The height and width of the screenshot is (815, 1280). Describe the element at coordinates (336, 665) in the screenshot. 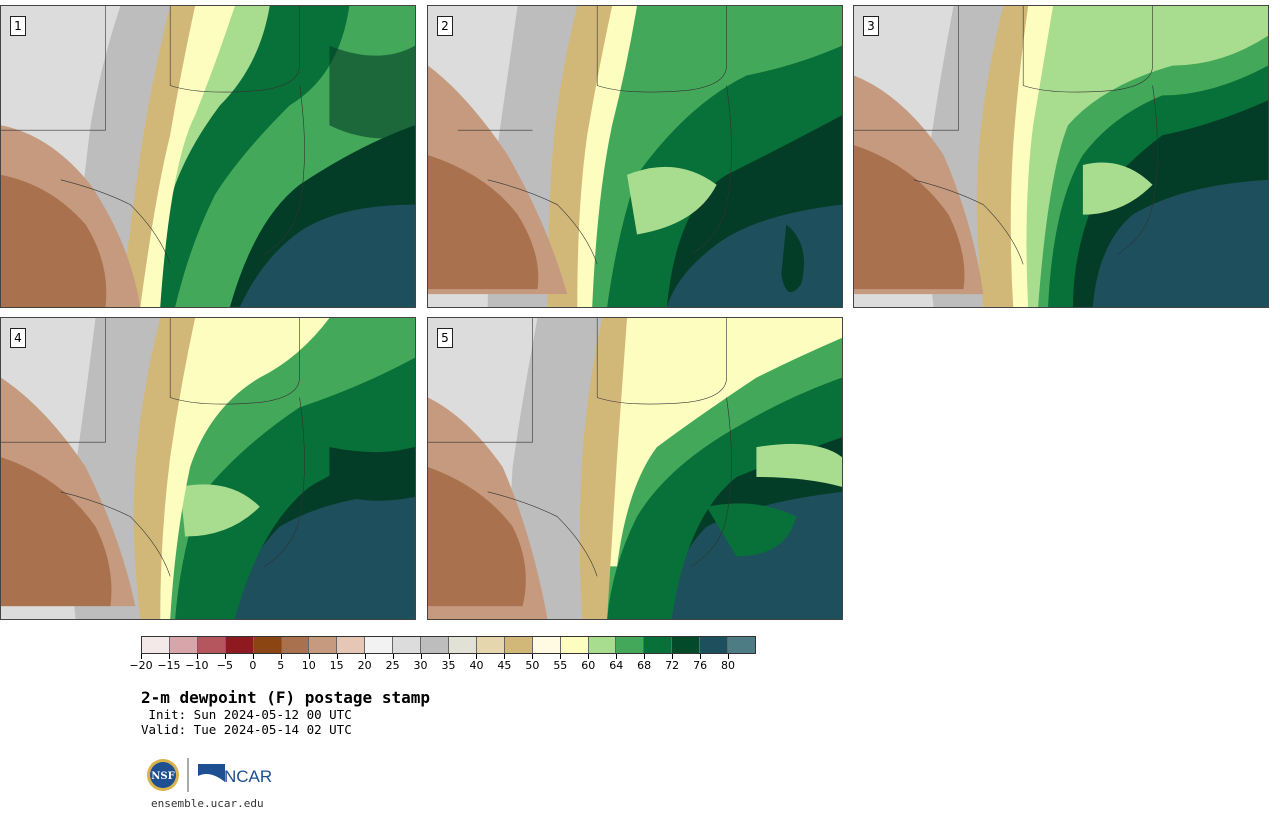

I see `colorbar-tick-label: 15` at that location.